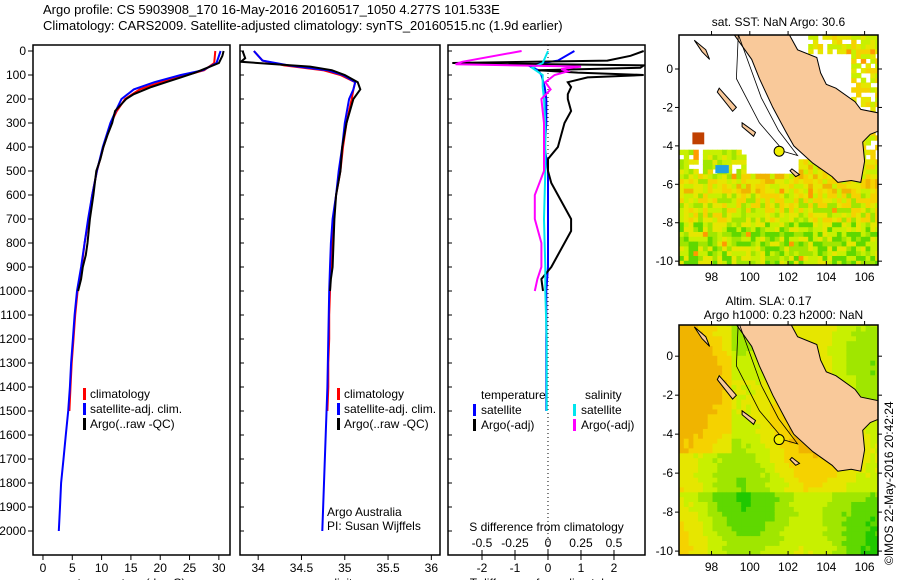  What do you see at coordinates (539, 230) in the screenshot?
I see `series-line-s-satellite` at bounding box center [539, 230].